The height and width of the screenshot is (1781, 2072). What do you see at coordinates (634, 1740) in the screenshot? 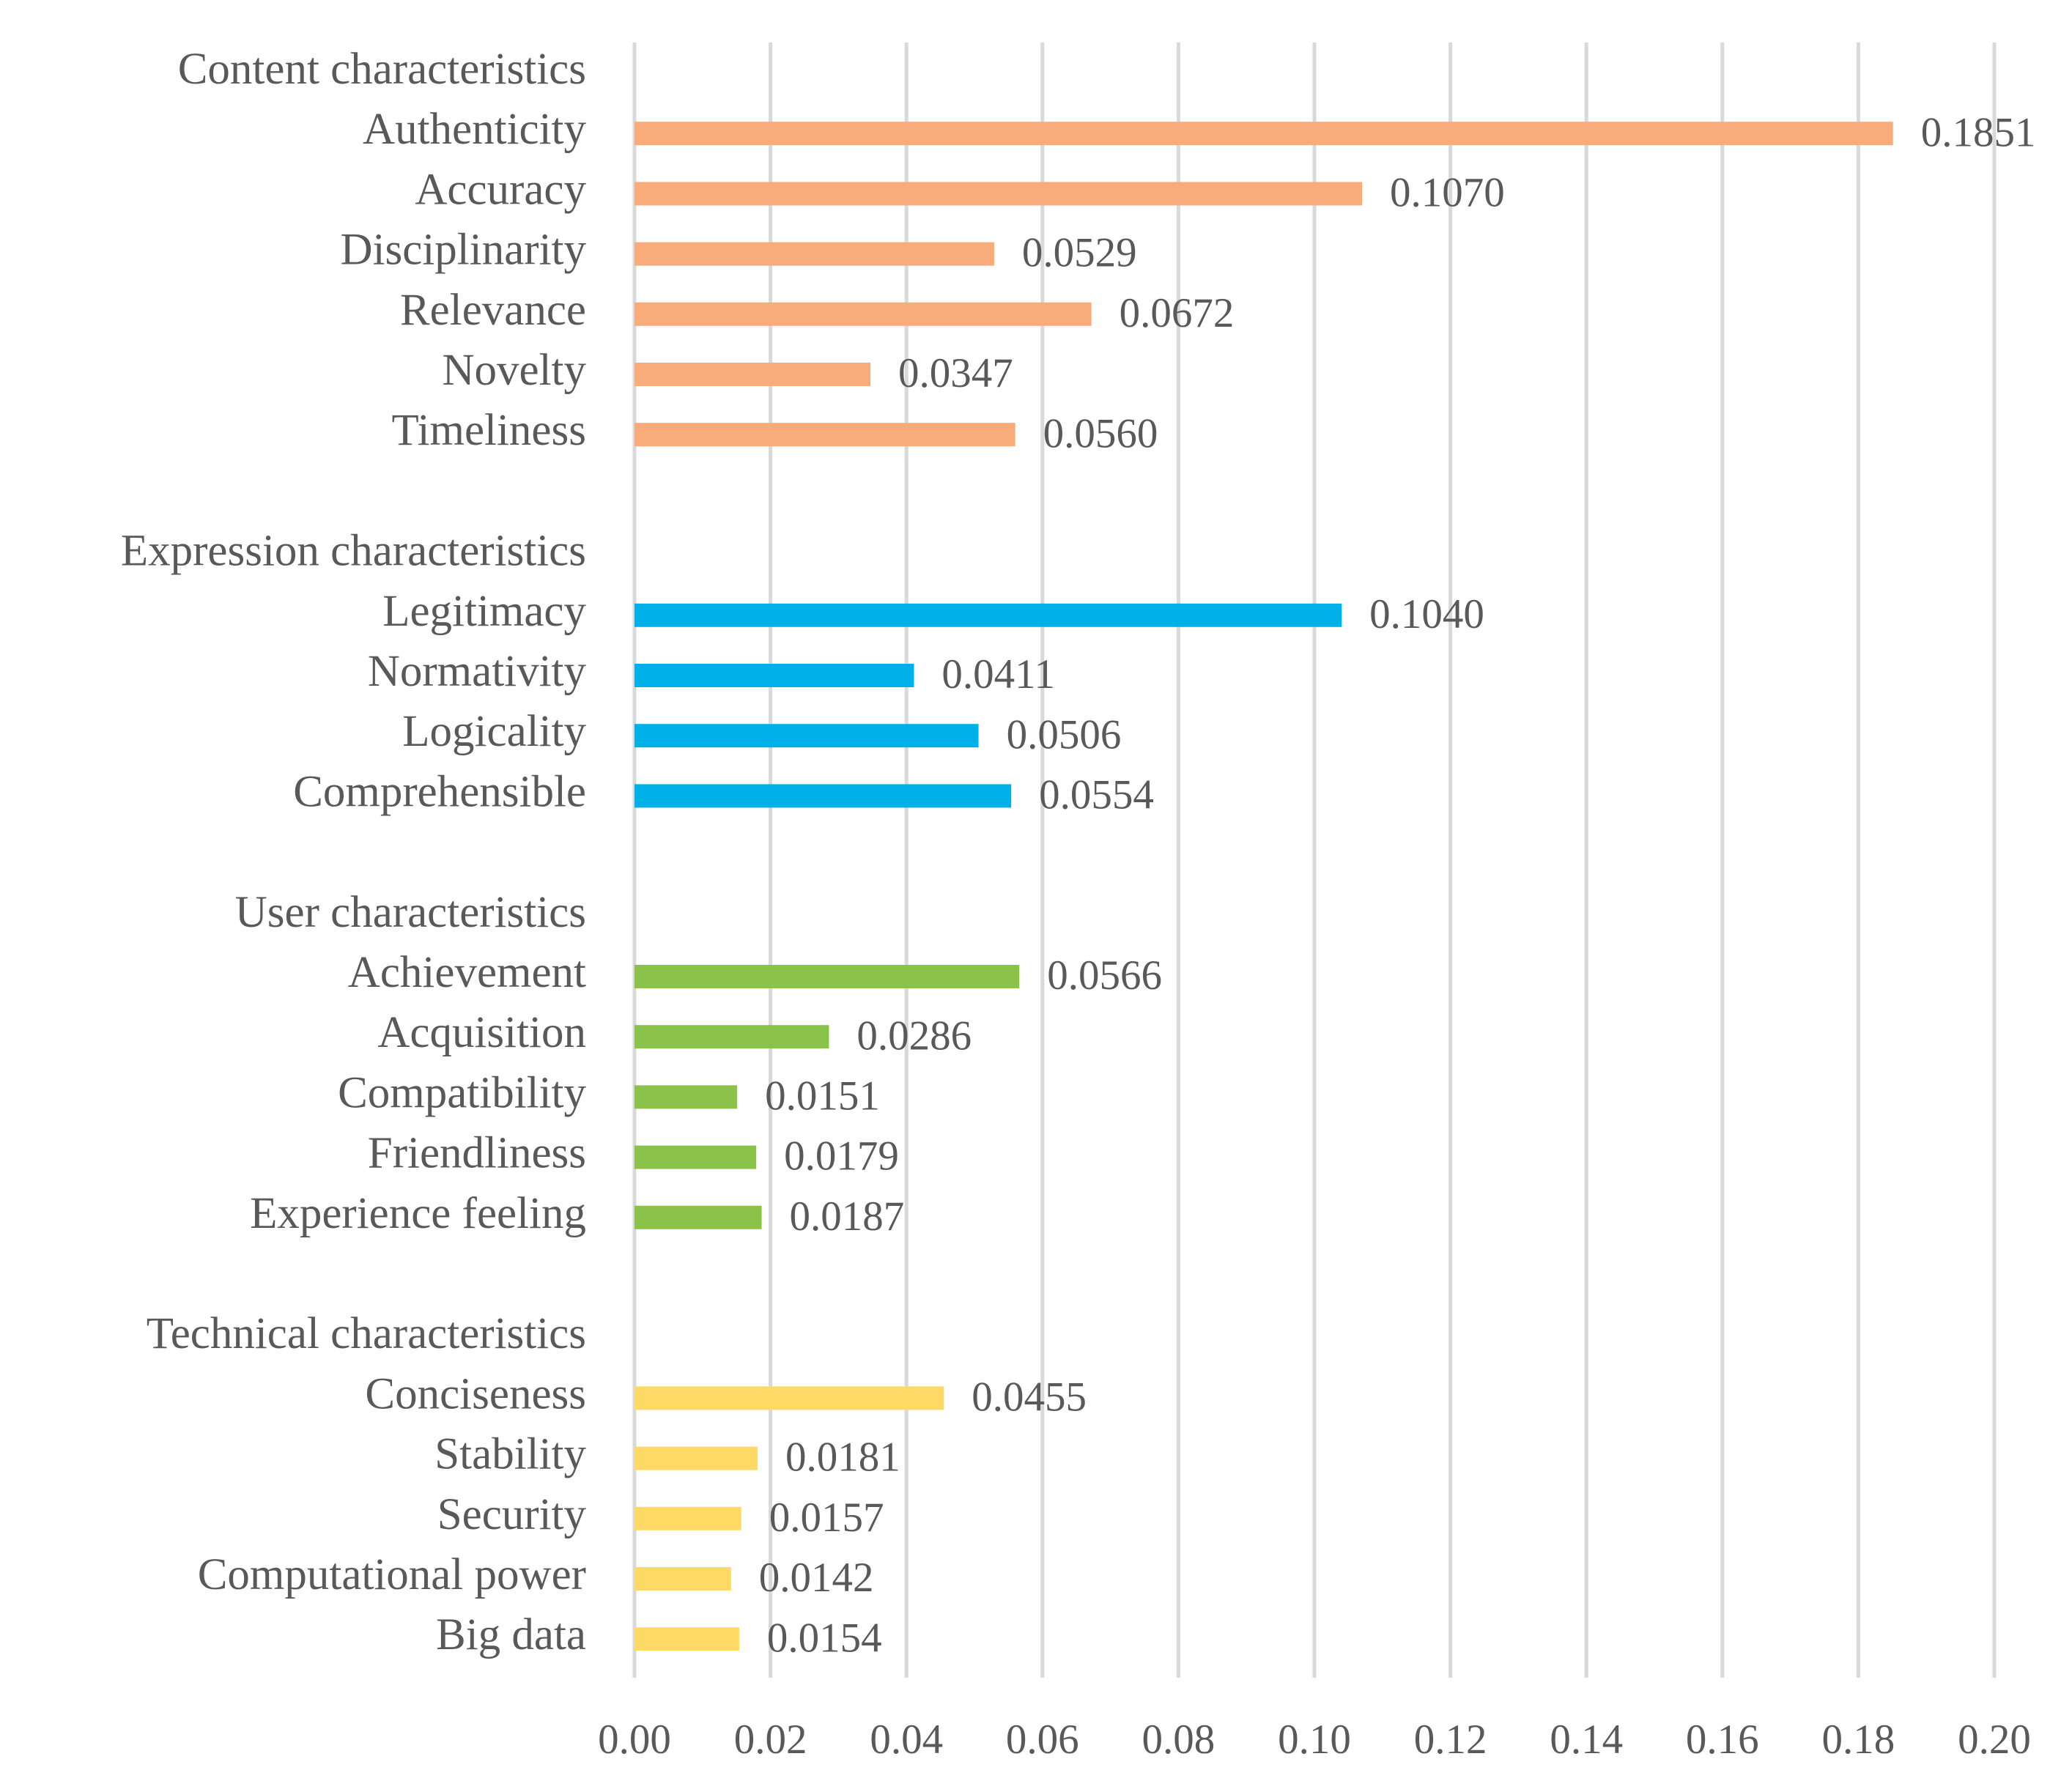
I see `x-tick-label: 0.00` at bounding box center [634, 1740].